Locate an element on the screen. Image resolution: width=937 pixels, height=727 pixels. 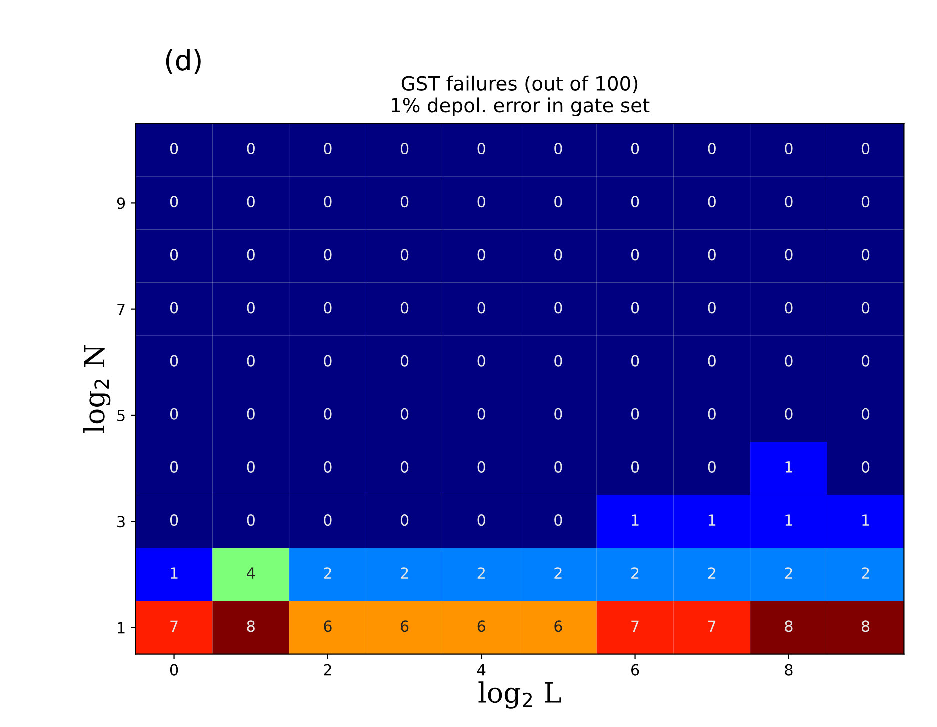
y-tick-label: 1 is located at coordinates (121, 628).